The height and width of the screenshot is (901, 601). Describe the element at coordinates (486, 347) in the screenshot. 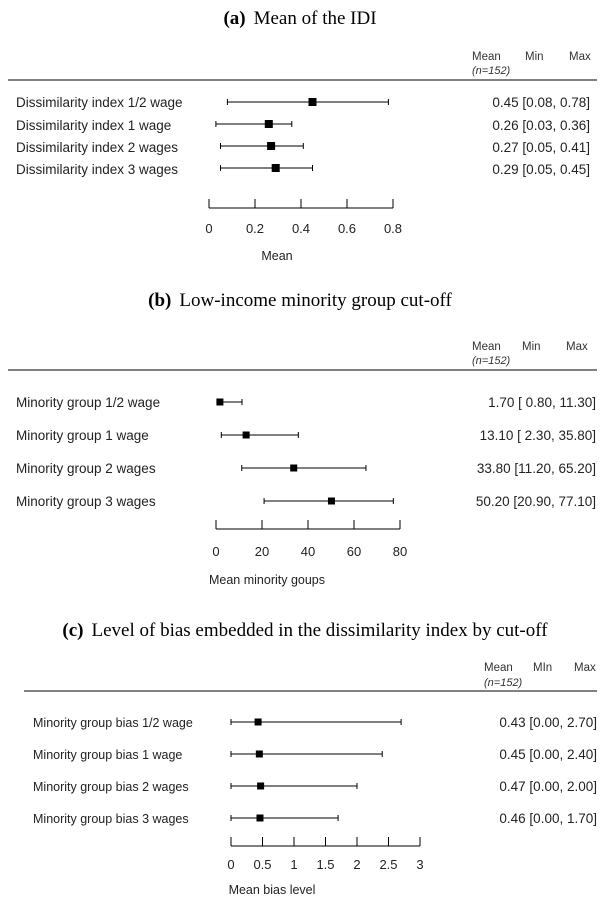

I see `panel-b-header-mean: Mean` at that location.